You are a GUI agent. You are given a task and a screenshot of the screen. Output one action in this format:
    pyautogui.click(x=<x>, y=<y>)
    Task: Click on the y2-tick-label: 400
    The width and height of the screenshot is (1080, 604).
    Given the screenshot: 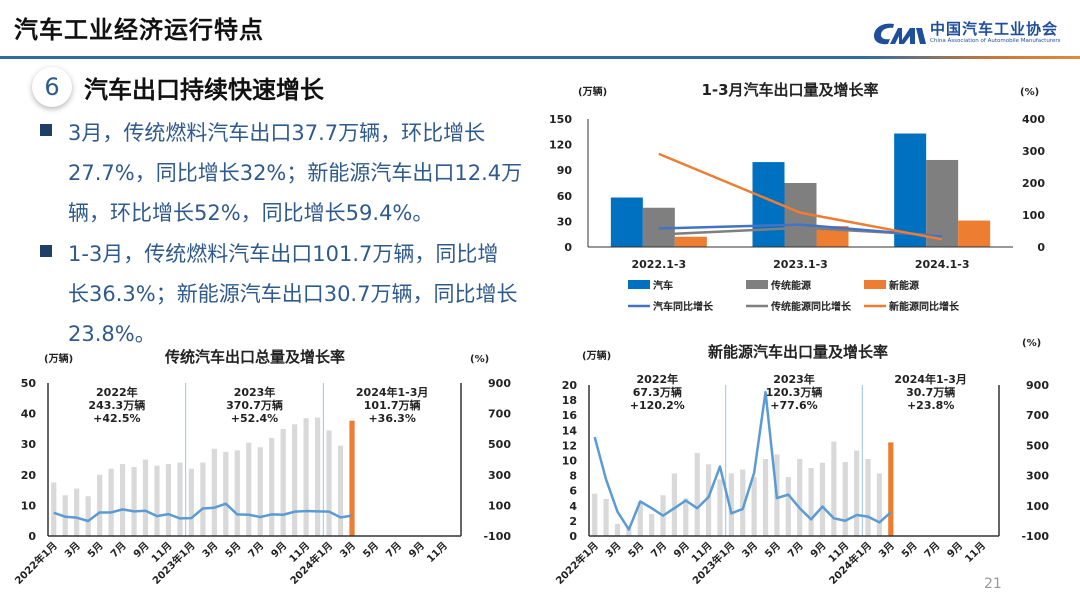 What is the action you would take?
    pyautogui.click(x=1033, y=119)
    